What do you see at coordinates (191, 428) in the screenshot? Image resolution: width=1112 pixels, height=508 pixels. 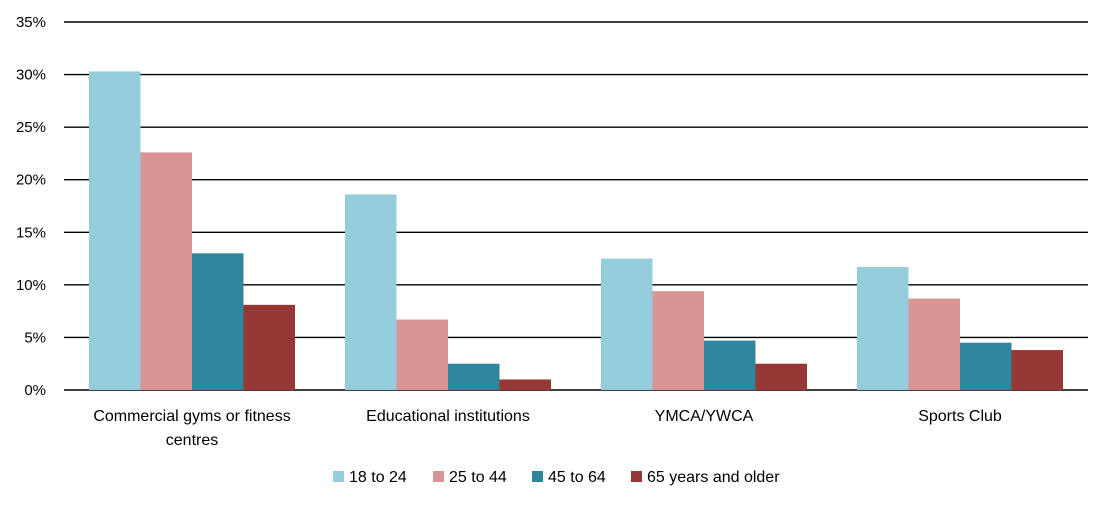 I see `x-category-label: Commercial gyms or fitness centres` at bounding box center [191, 428].